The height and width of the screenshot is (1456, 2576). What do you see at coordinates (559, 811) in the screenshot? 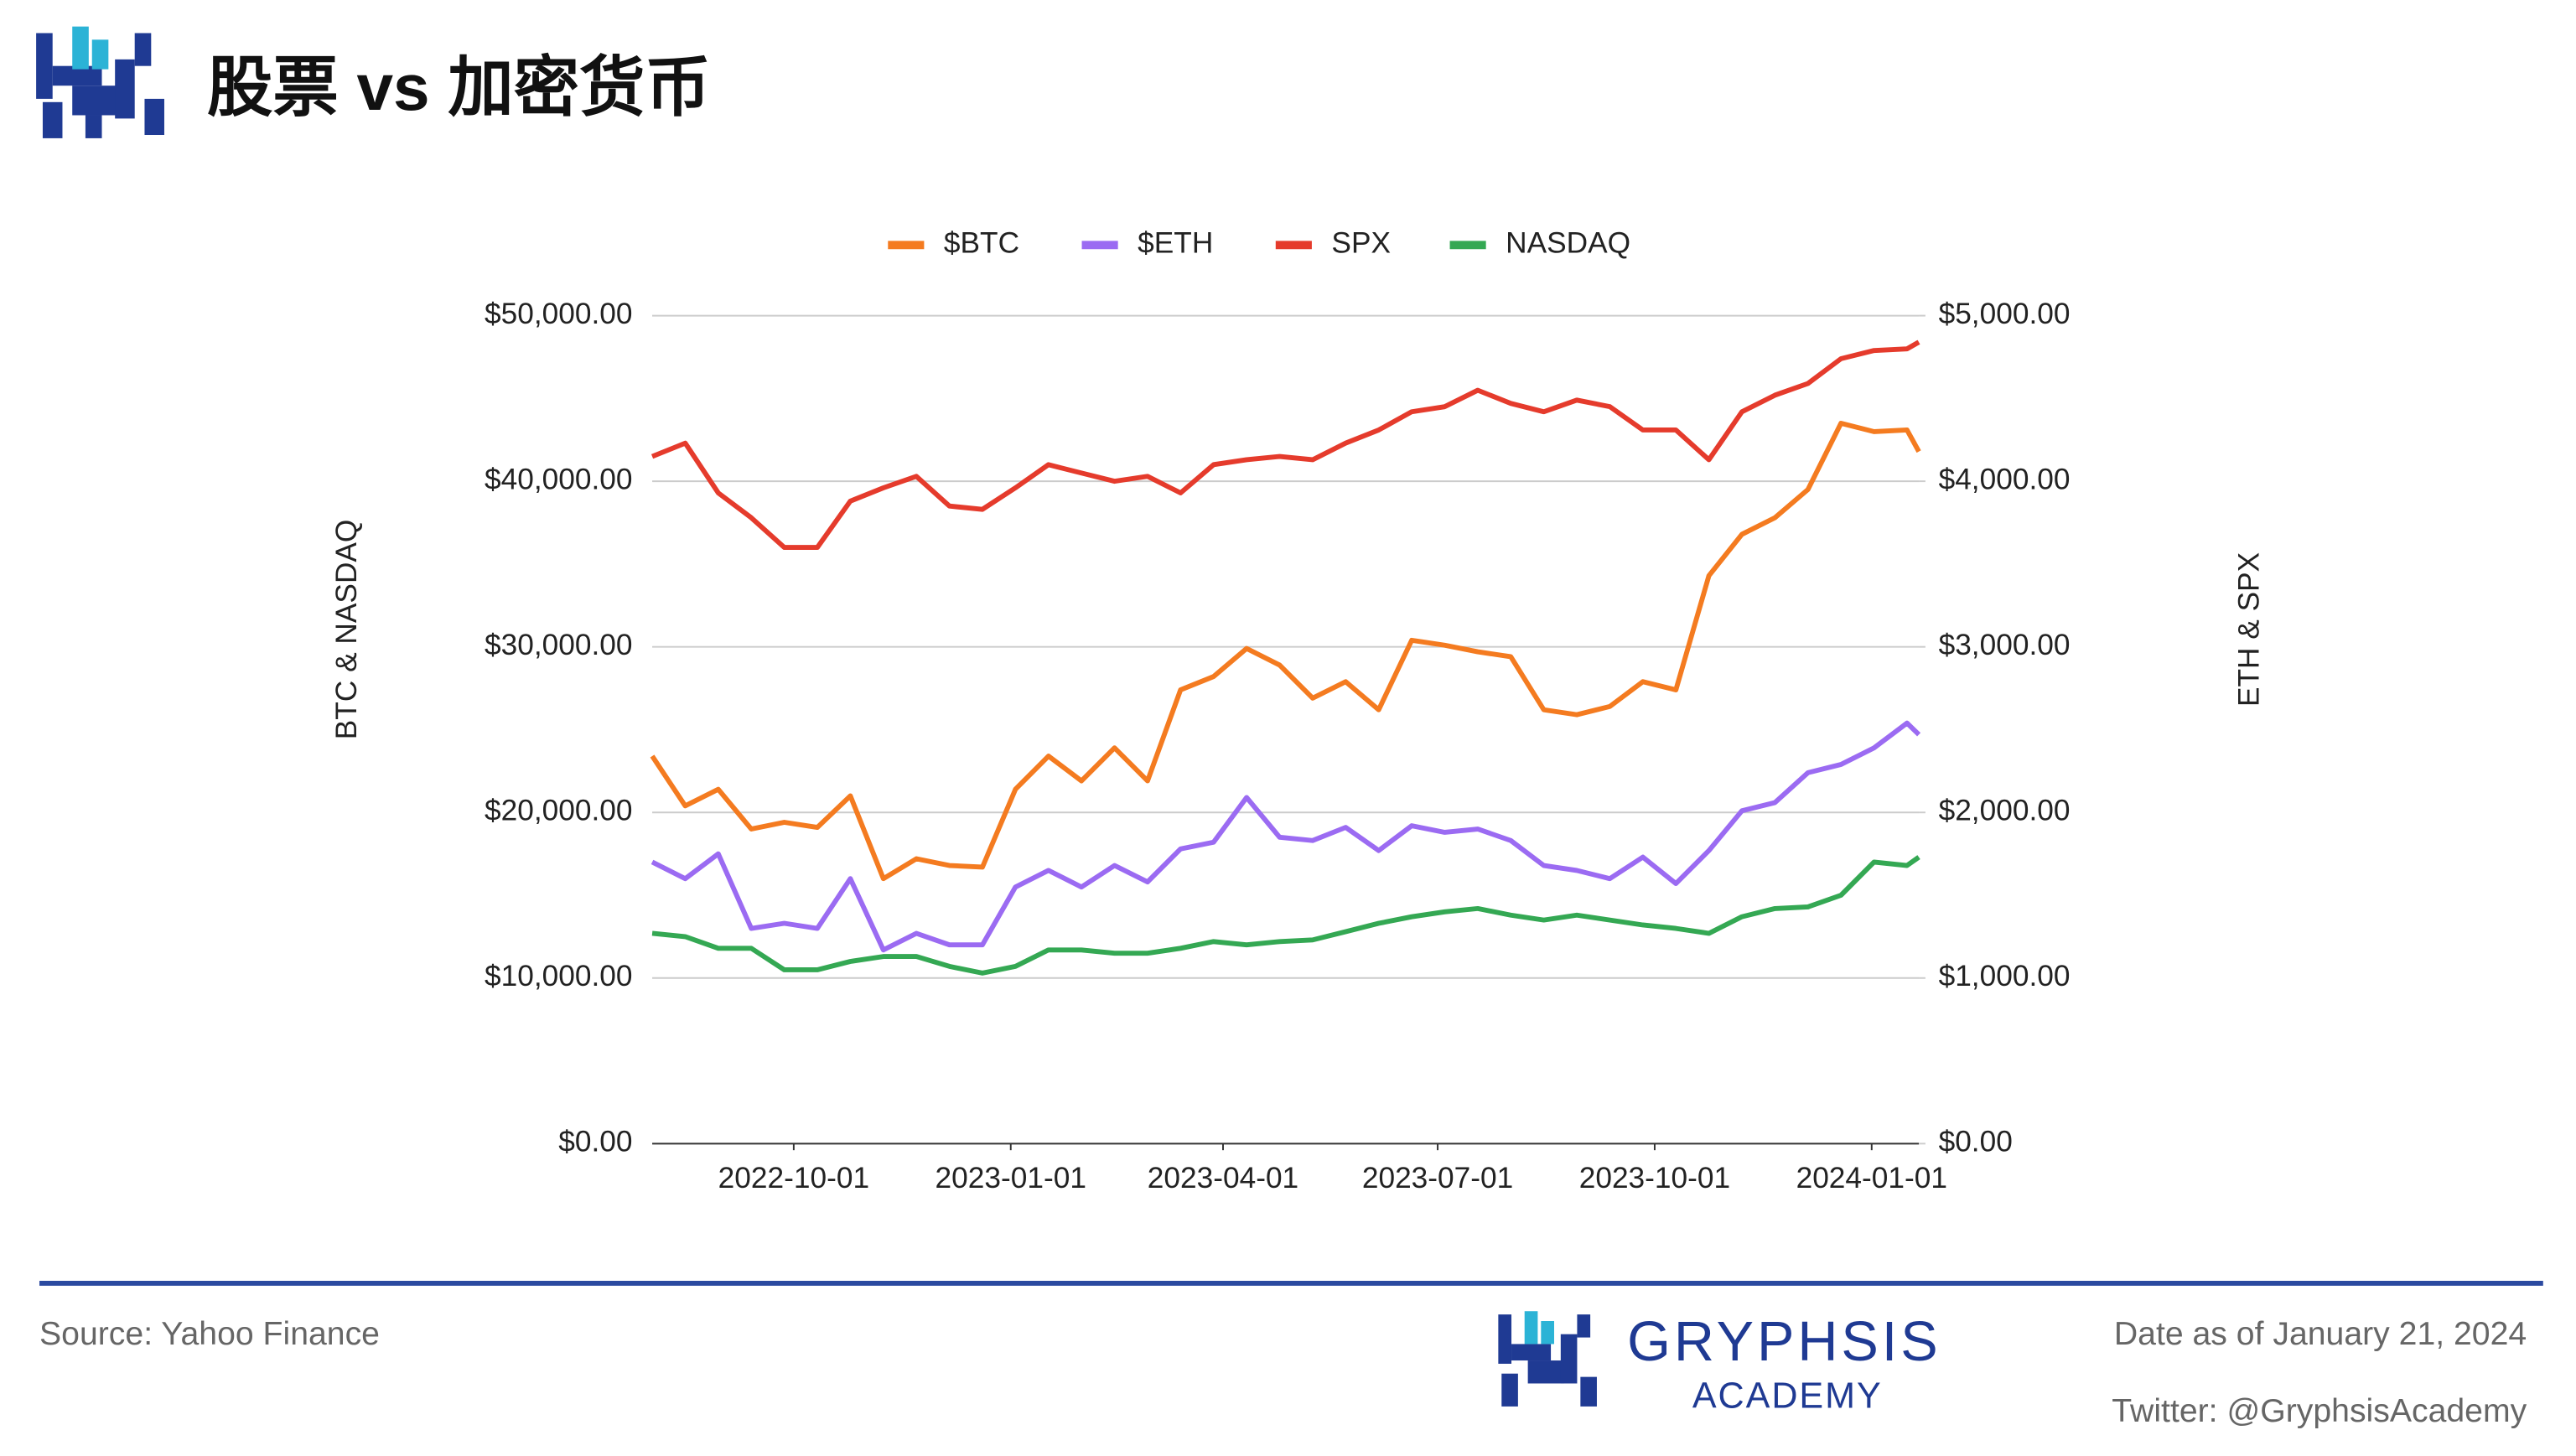
I see `y-tick-label: $20,000.00` at bounding box center [559, 811].